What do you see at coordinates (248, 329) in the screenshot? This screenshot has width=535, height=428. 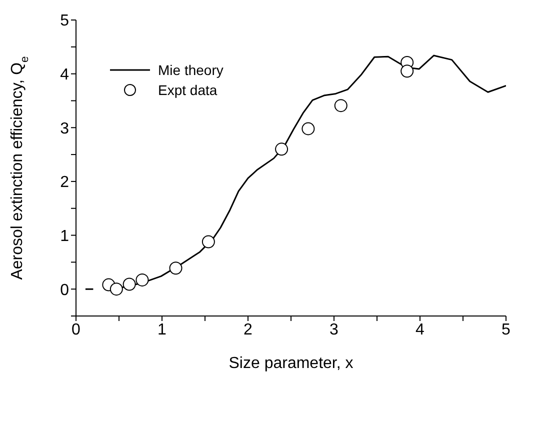 I see `x-tick-label: 2` at bounding box center [248, 329].